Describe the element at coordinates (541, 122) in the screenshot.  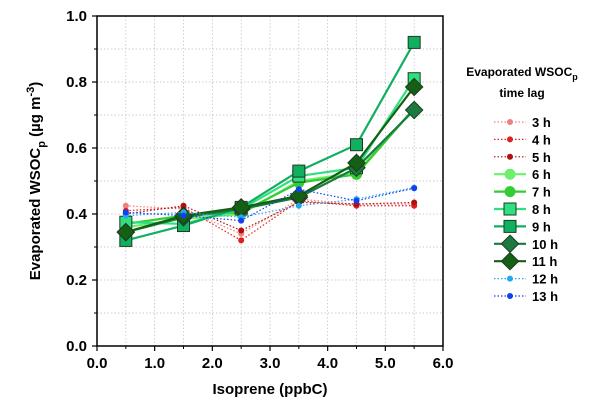
I see `legend-label: 3 h` at that location.